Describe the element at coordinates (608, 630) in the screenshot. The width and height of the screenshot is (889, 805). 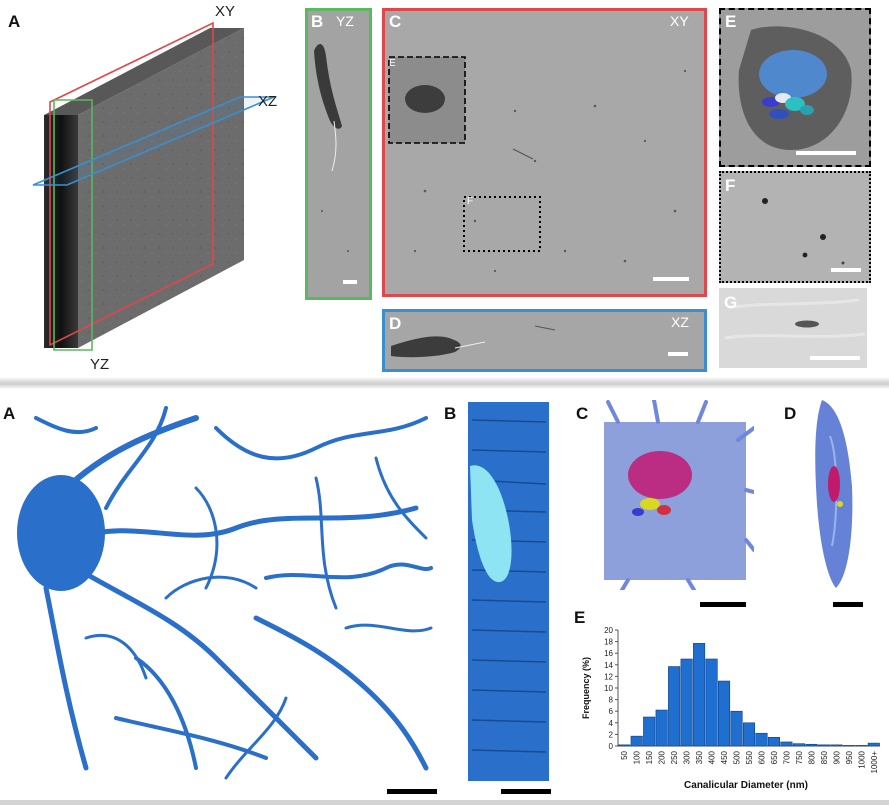
I see `y-tick-label: 20` at that location.